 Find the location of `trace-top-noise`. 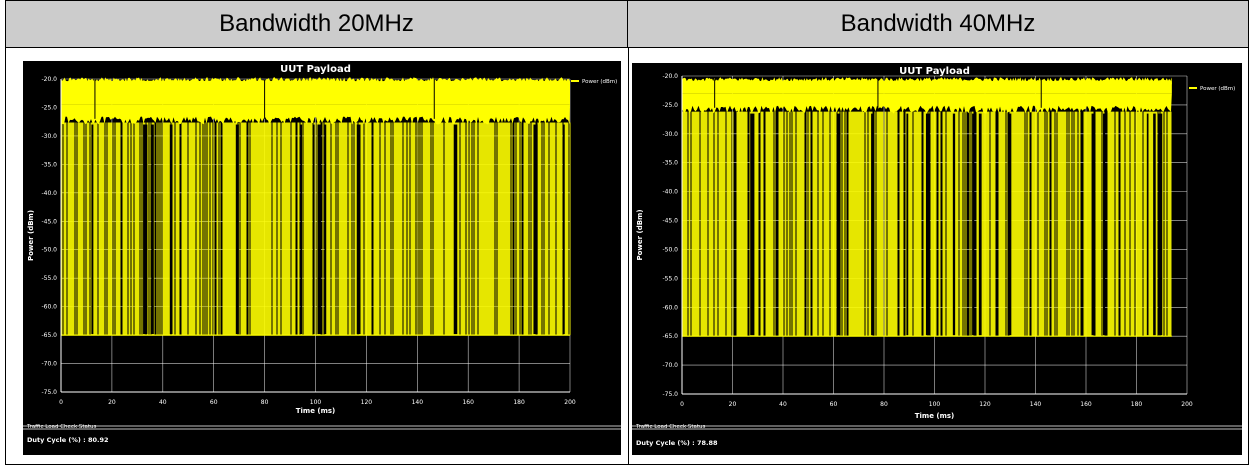

trace-top-noise is located at coordinates (927, 81).